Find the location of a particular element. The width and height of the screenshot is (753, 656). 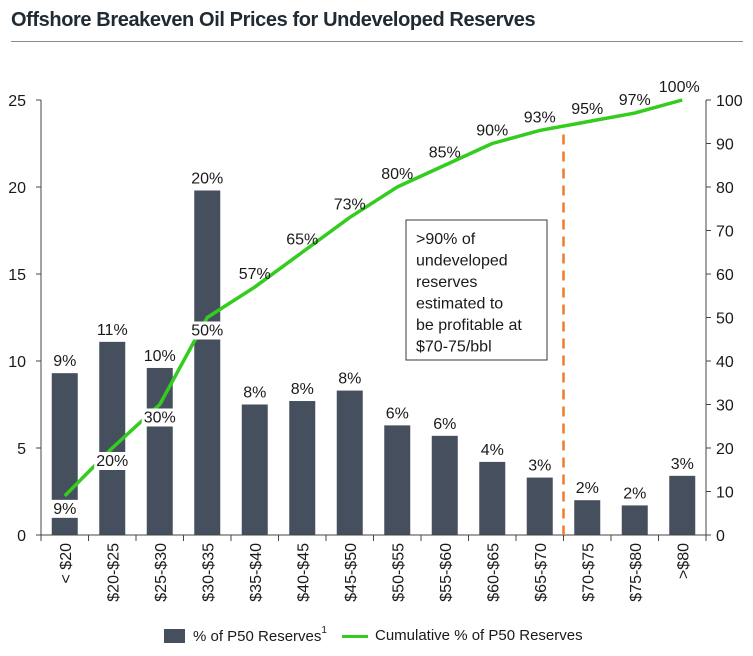

annotation-box is located at coordinates (476, 290).